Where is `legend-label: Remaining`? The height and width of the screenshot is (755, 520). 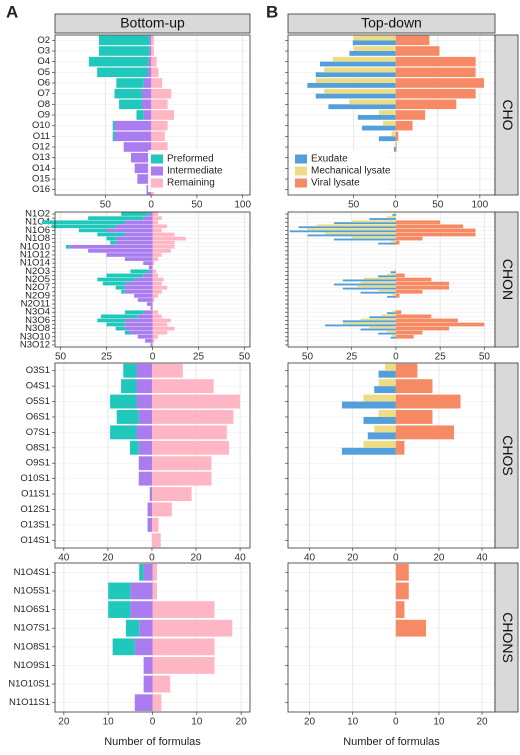
legend-label: Remaining is located at coordinates (191, 183).